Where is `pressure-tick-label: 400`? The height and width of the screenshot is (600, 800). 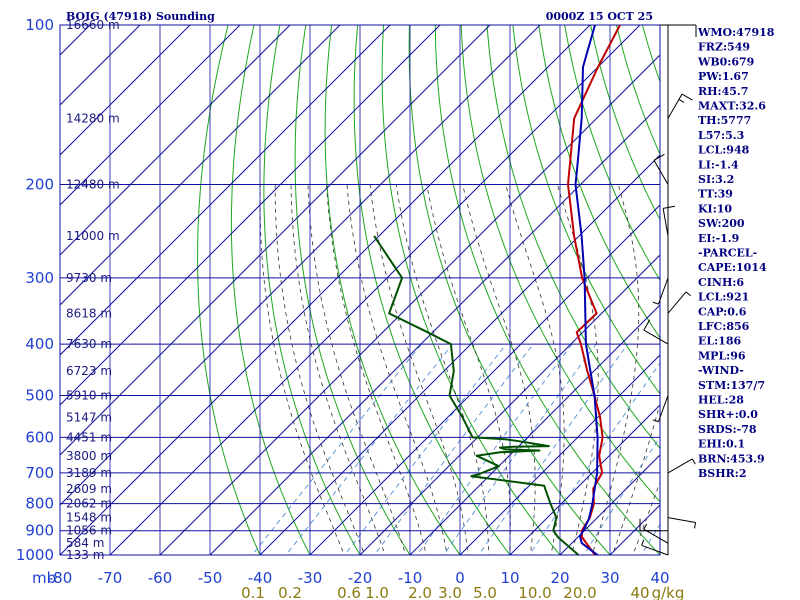 pressure-tick-label: 400 is located at coordinates (39, 344).